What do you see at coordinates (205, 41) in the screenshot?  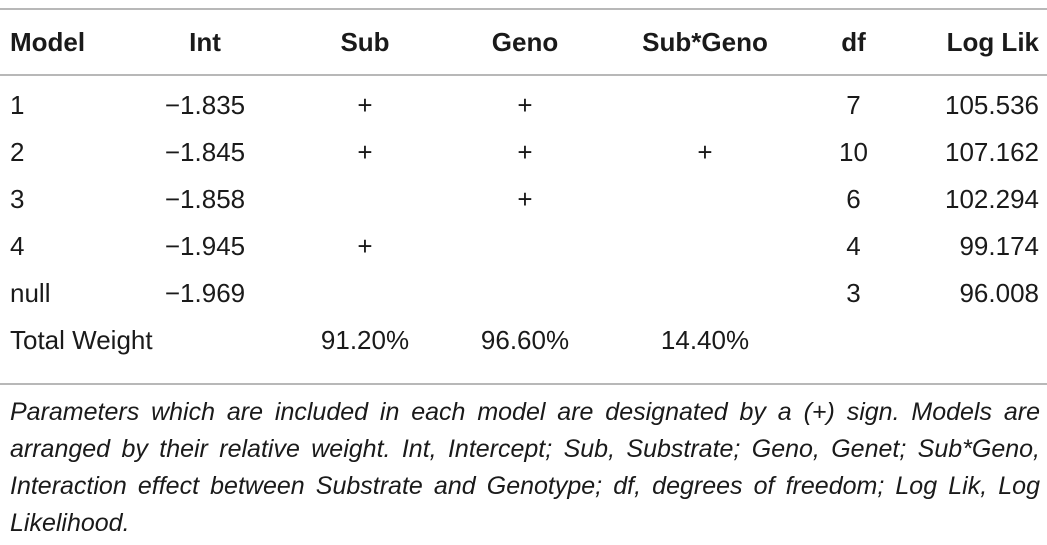 I see `column-header-int: Int` at bounding box center [205, 41].